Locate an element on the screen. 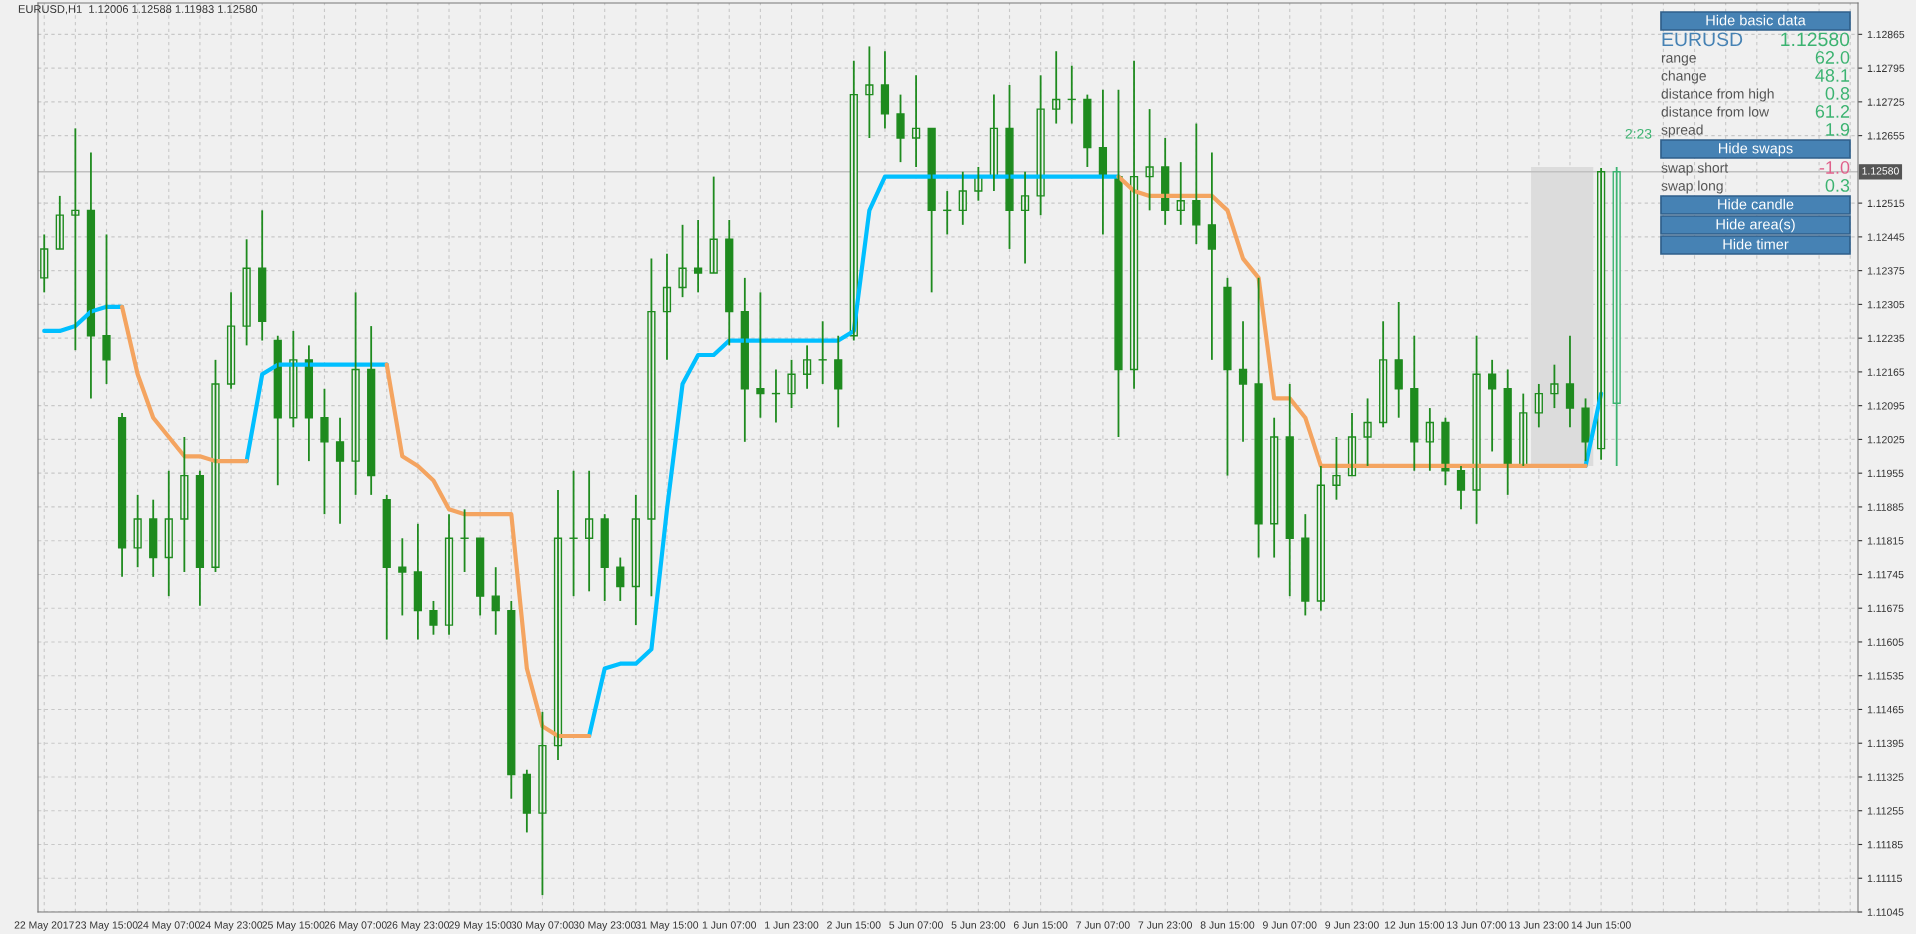 The height and width of the screenshot is (934, 1916). x-tick-label: 6 Jun 15:00 is located at coordinates (1040, 925).